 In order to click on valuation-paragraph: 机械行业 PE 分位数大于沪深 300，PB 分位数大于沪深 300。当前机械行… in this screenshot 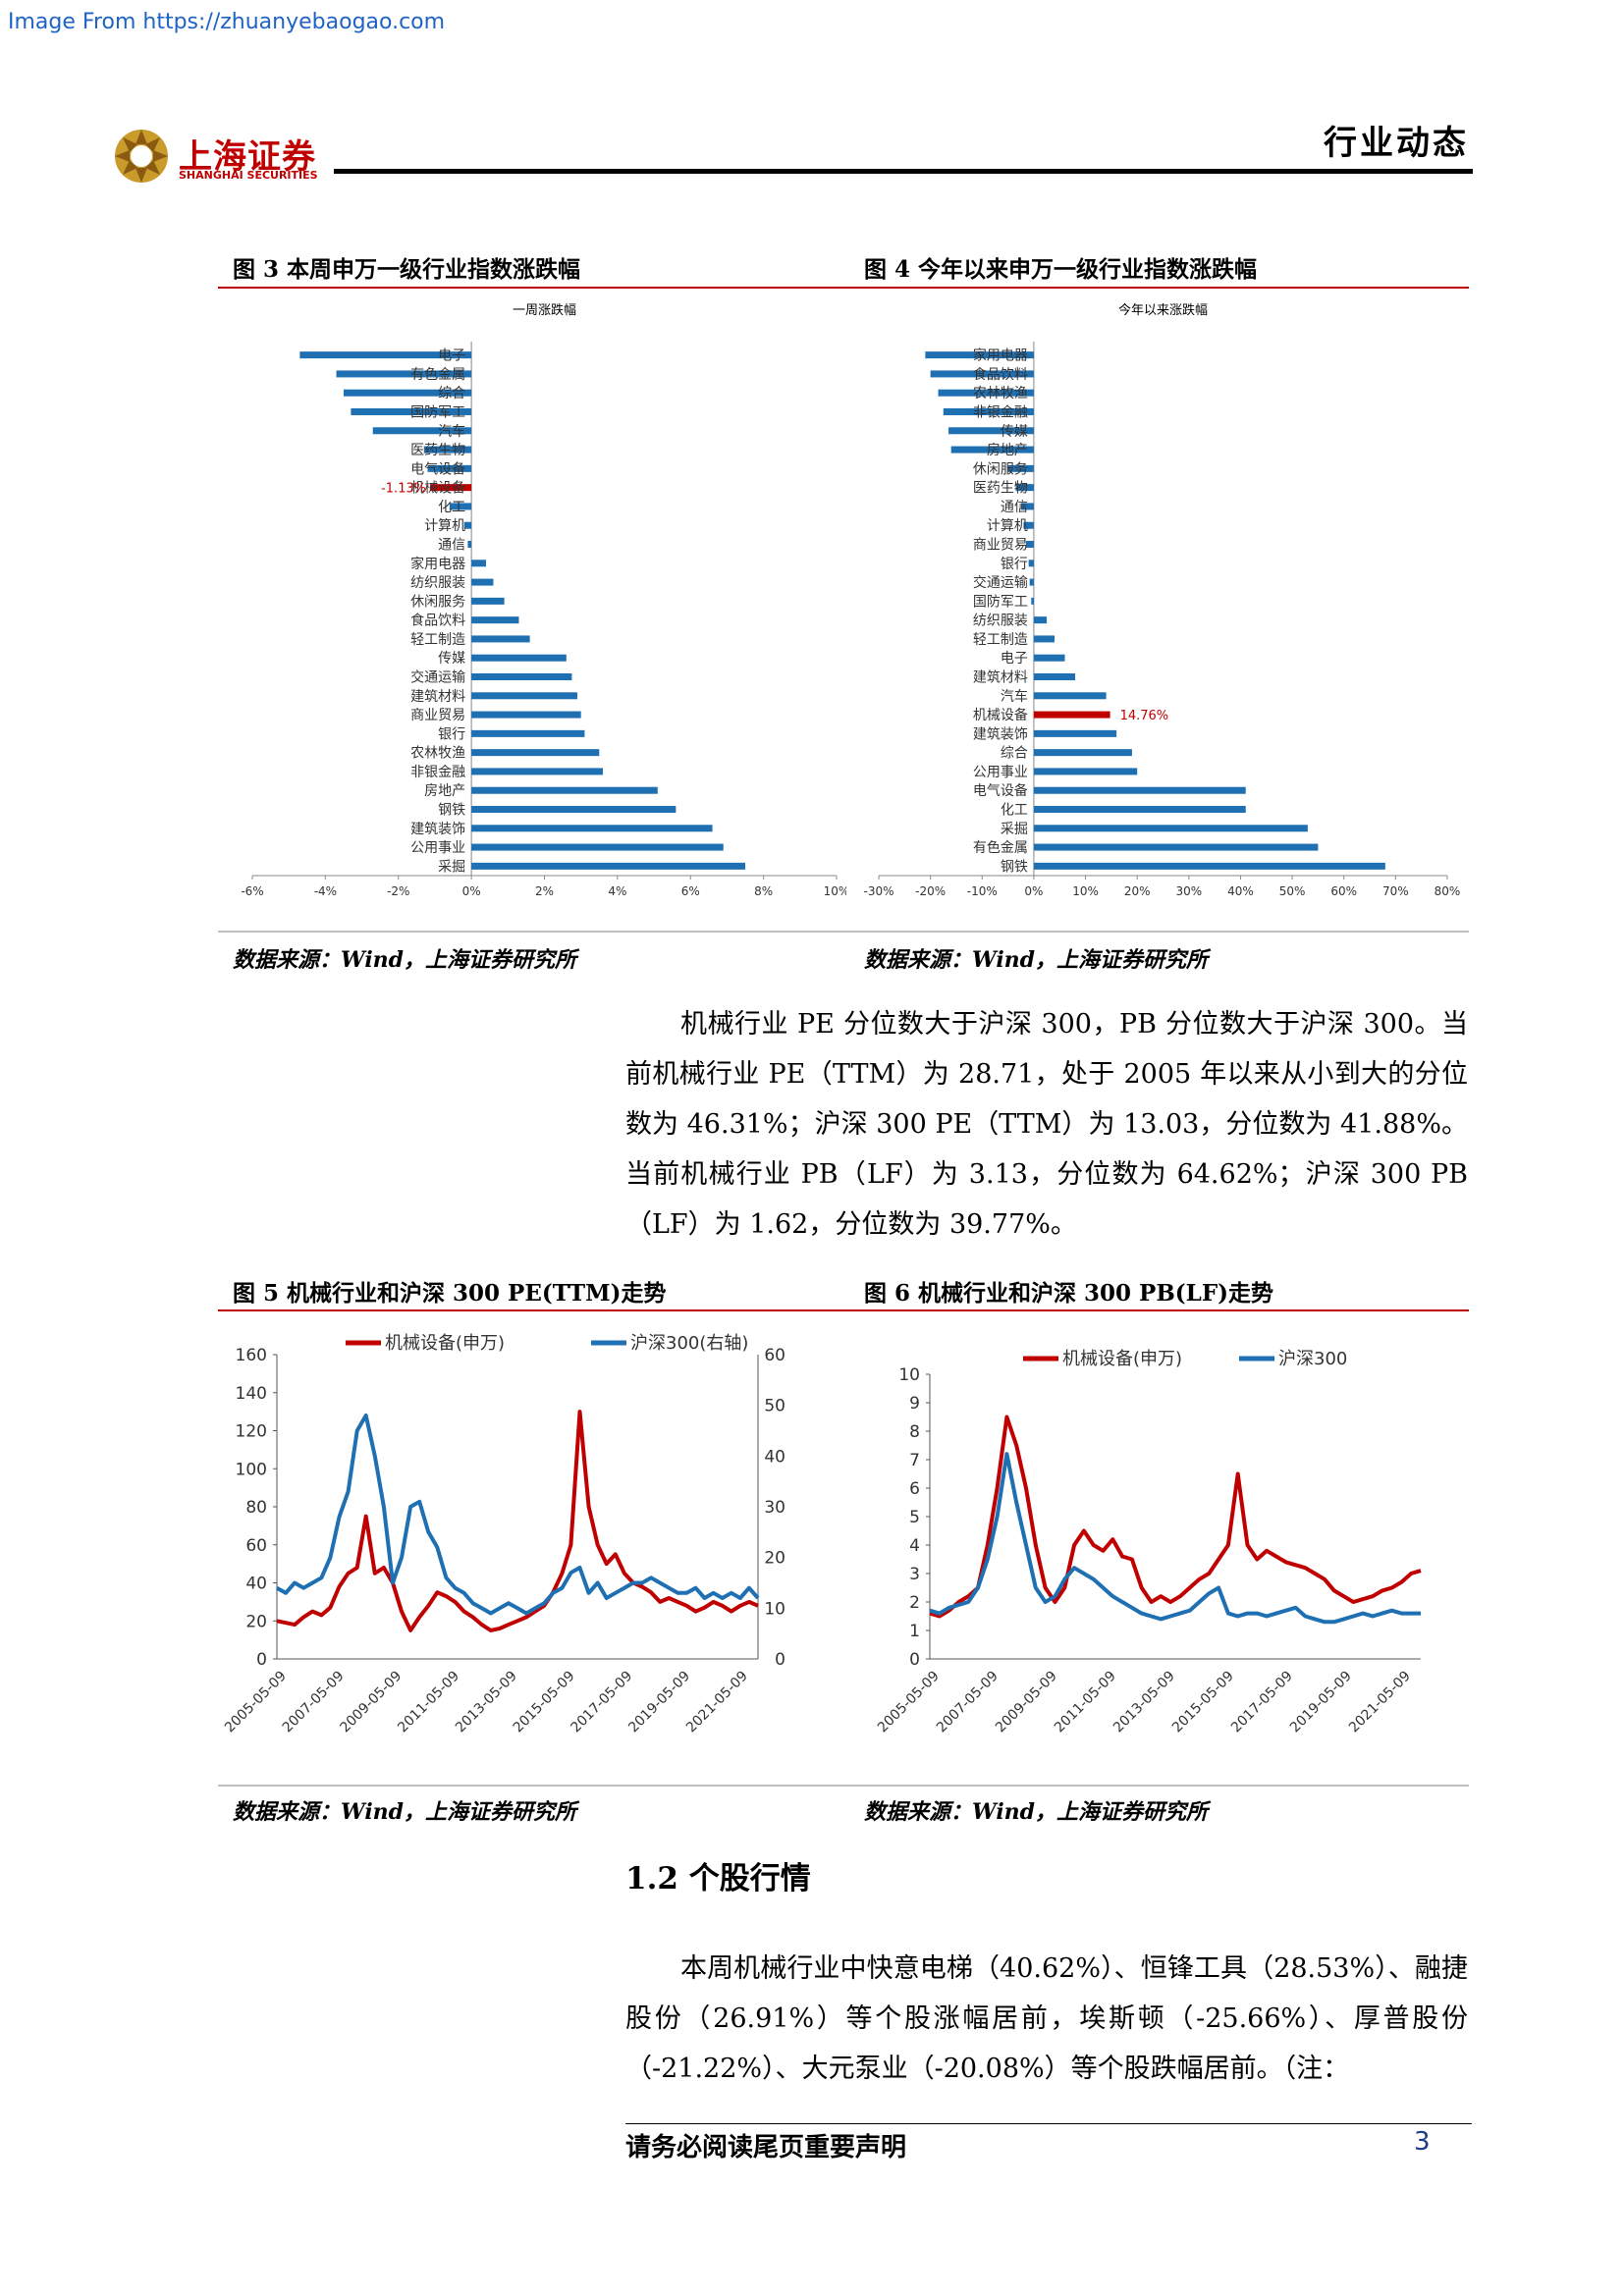, I will do `click(1046, 1124)`.